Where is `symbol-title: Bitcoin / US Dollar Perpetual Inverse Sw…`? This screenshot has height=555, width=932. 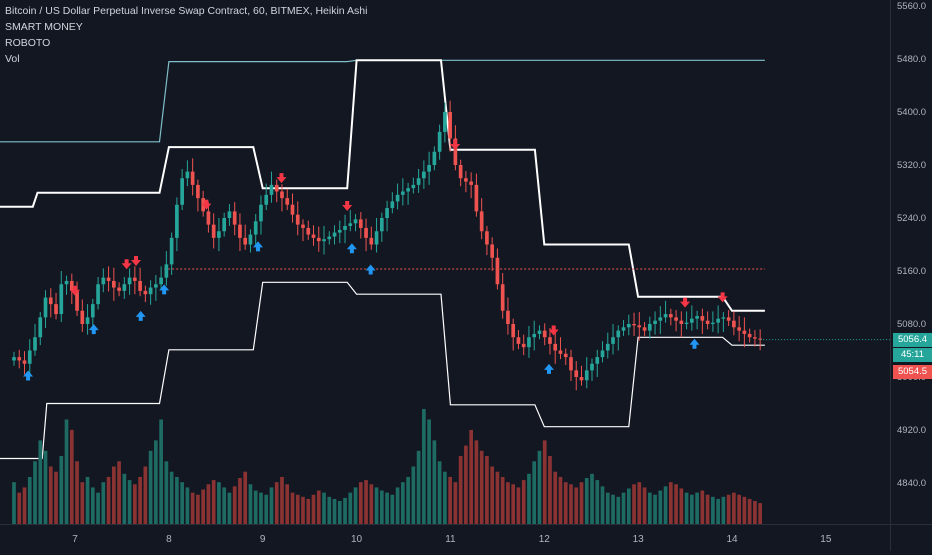
symbol-title: Bitcoin / US Dollar Perpetual Inverse Sw… is located at coordinates (186, 11).